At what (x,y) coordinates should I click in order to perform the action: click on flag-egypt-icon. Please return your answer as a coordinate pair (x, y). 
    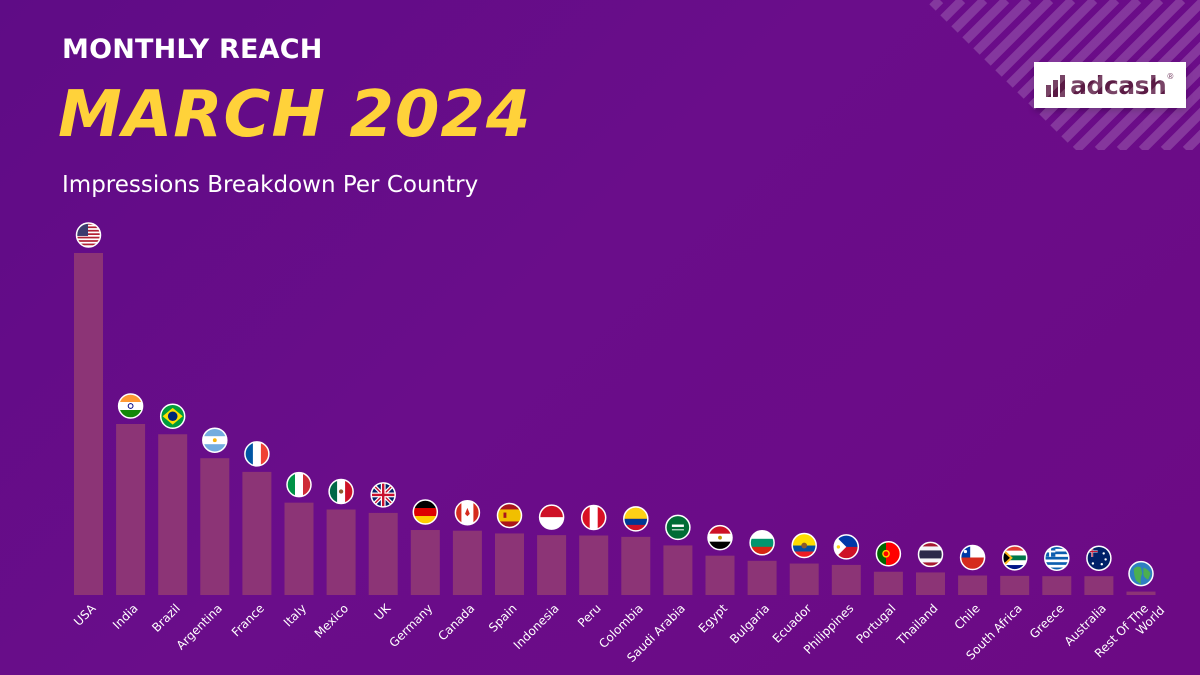
    Looking at the image, I should click on (720, 537).